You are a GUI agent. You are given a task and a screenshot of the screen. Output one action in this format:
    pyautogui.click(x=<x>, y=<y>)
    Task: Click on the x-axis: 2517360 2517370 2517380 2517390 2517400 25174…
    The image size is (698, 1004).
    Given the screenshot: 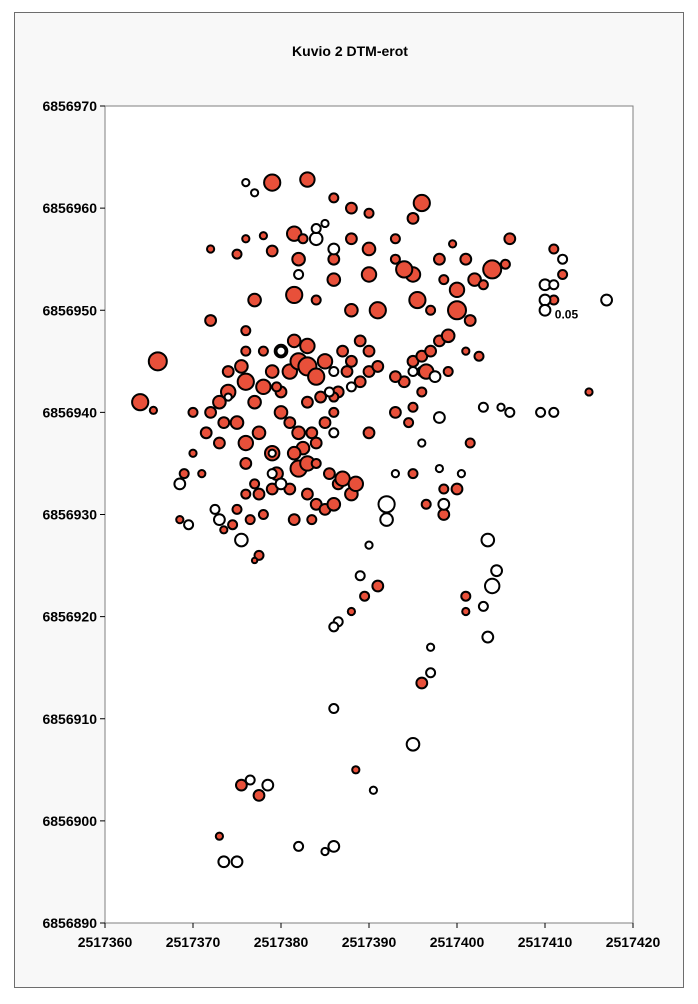 What is the action you would take?
    pyautogui.click(x=369, y=936)
    